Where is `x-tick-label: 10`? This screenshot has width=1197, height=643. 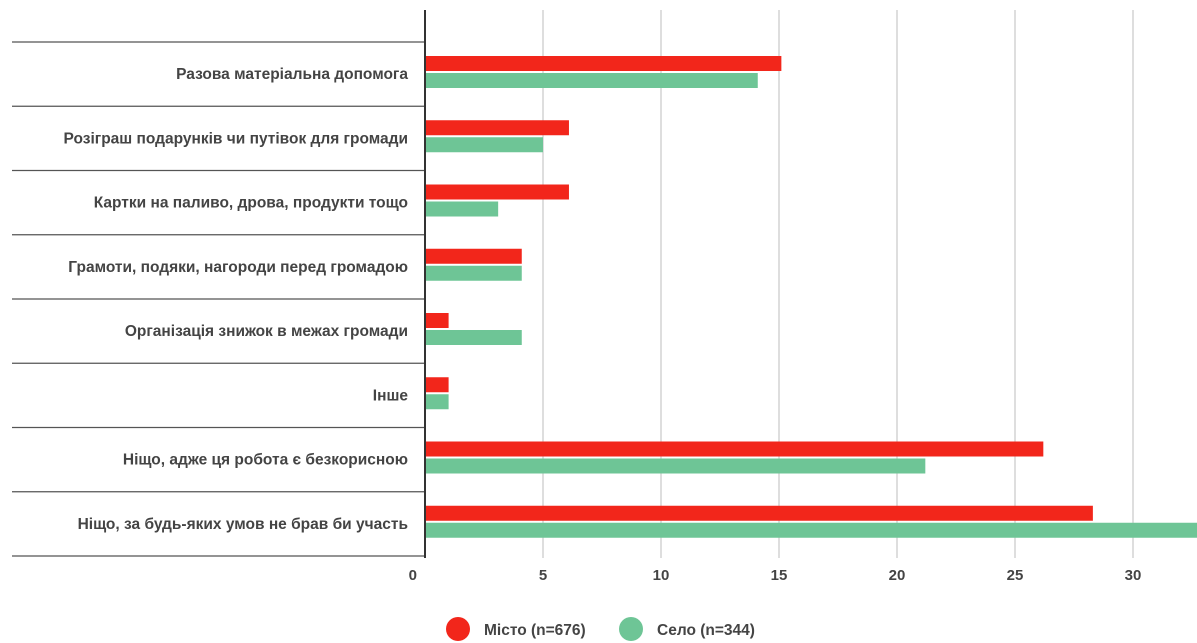
x-tick-label: 10 is located at coordinates (661, 575).